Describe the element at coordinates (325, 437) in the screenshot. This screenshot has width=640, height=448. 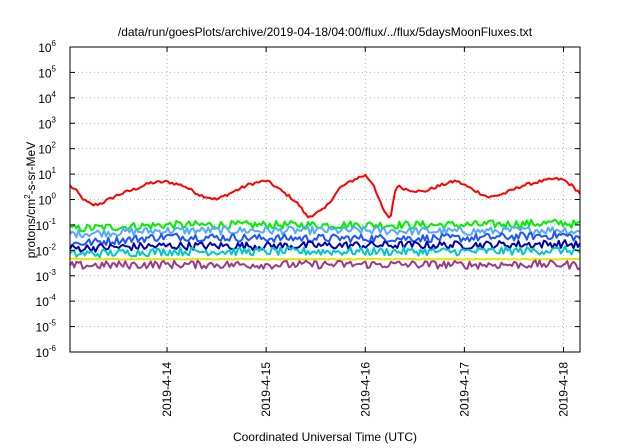
I see `x-axis-label: Coordinated Universal Time (UTC)` at that location.